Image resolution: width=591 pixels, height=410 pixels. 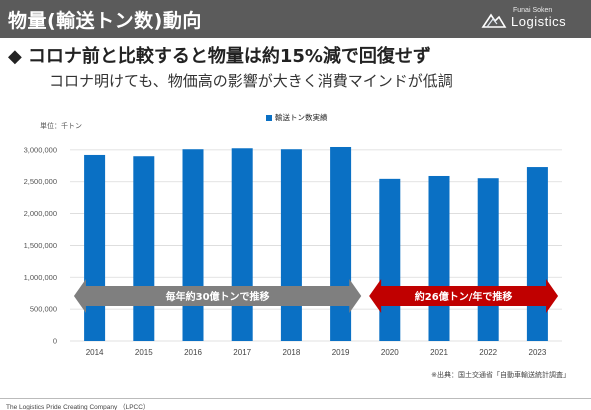 What do you see at coordinates (40, 213) in the screenshot?
I see `y-tick-label: 2,000,000` at bounding box center [40, 213].